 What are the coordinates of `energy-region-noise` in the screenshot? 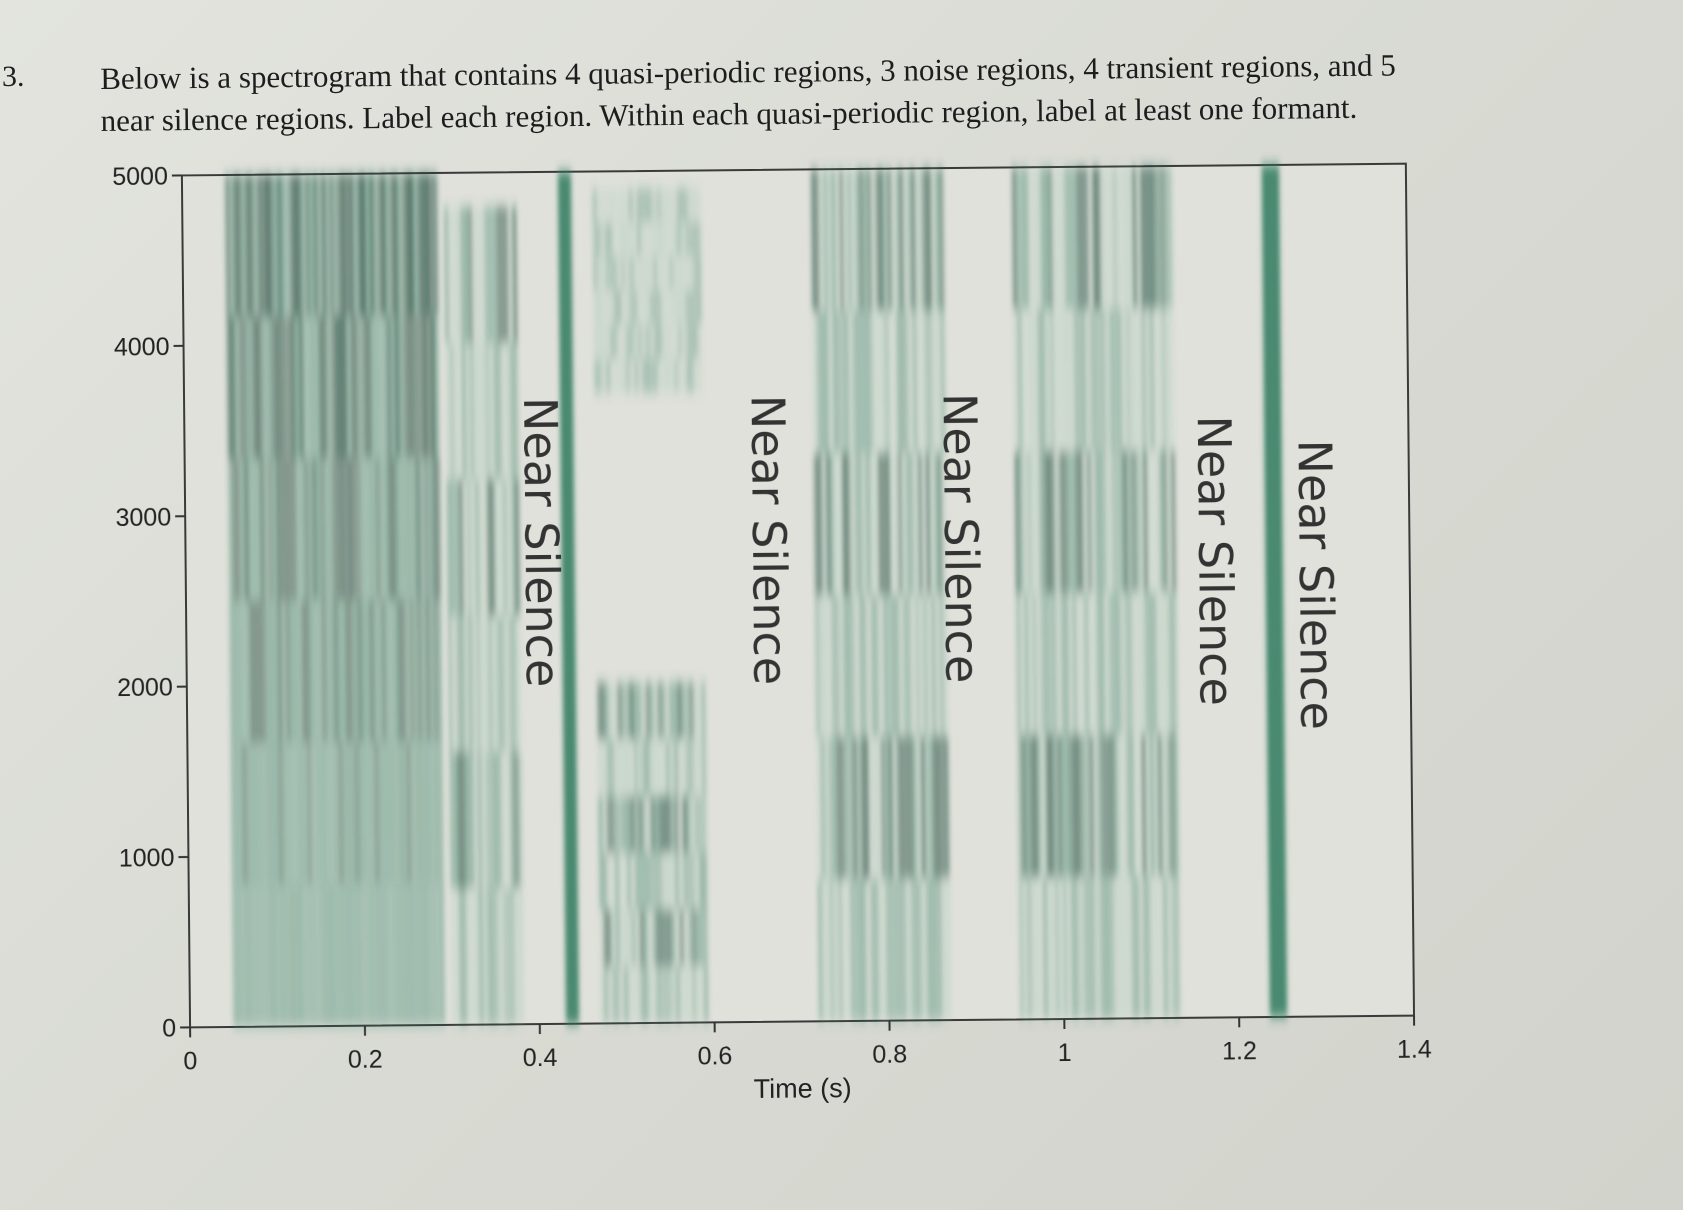 It's located at (647, 290).